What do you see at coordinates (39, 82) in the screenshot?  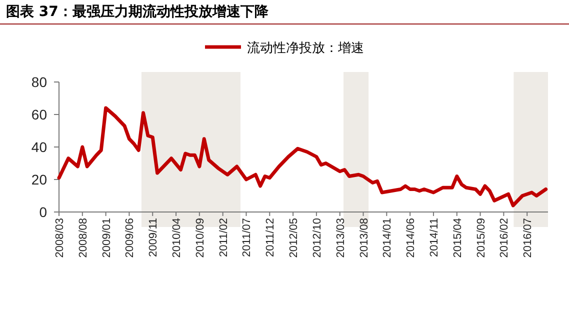 I see `y-tick-label: 80` at bounding box center [39, 82].